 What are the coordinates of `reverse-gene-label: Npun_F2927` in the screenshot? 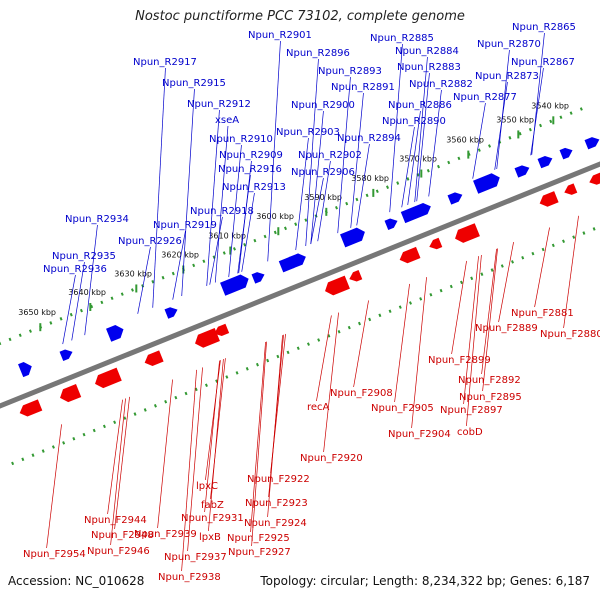 It's located at (259, 552).